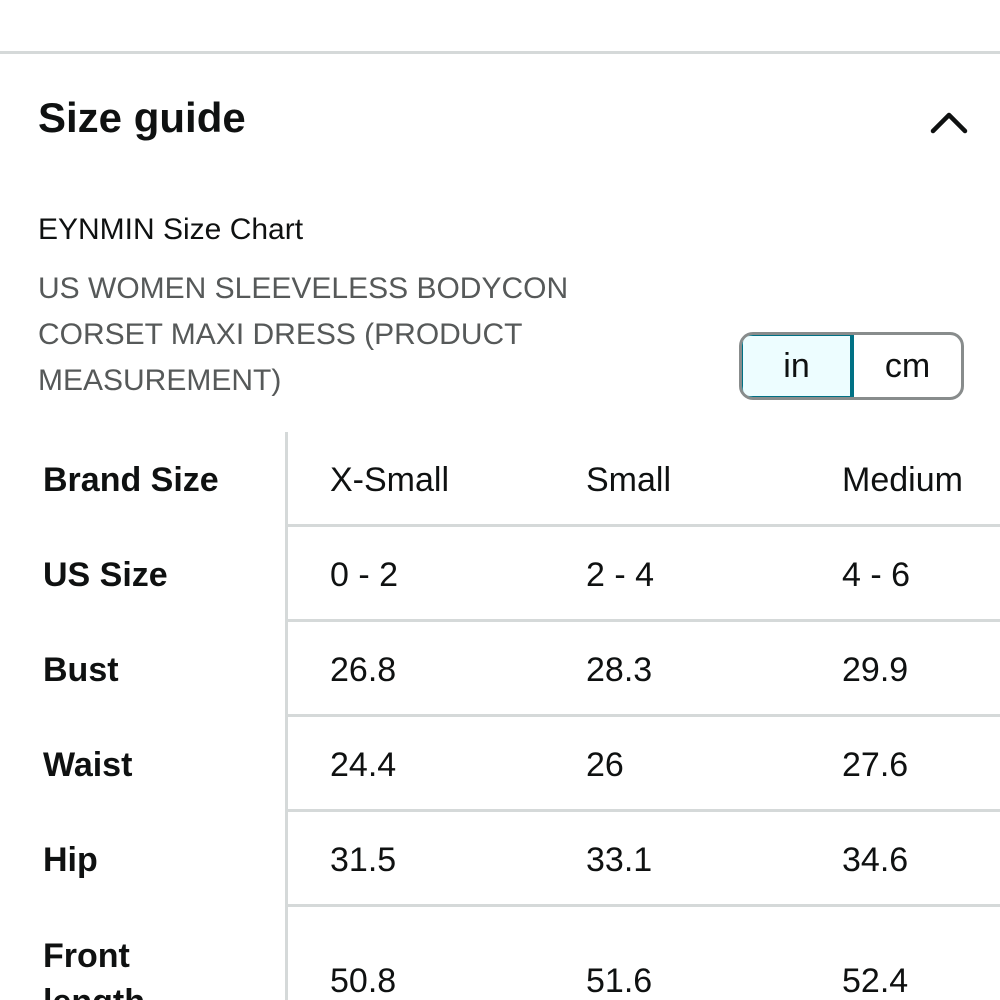 The width and height of the screenshot is (1000, 1000). What do you see at coordinates (907, 365) in the screenshot?
I see `unit-option-cm: cm` at bounding box center [907, 365].